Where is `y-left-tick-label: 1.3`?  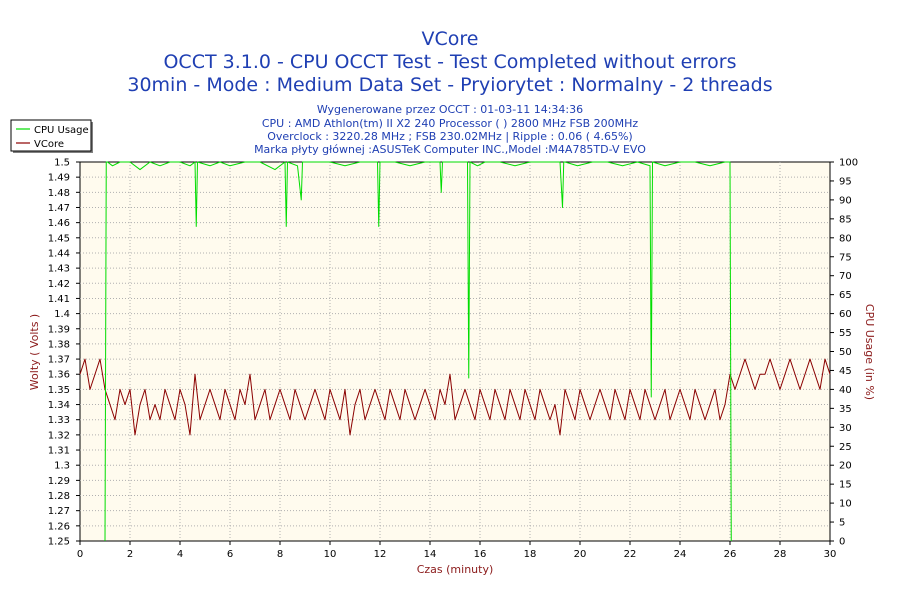 y-left-tick-label: 1.3 is located at coordinates (62, 466).